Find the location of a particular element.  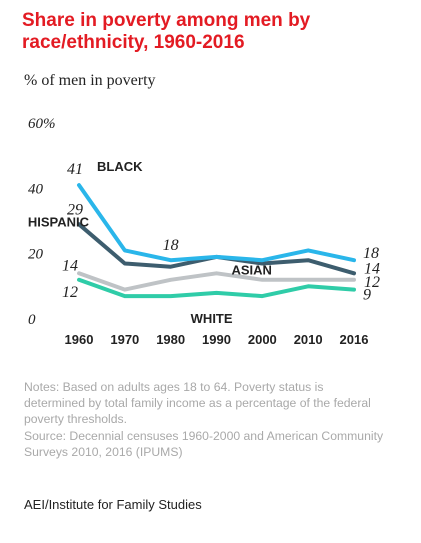

org-credit: AEI/Institute for Family Studies is located at coordinates (113, 504).